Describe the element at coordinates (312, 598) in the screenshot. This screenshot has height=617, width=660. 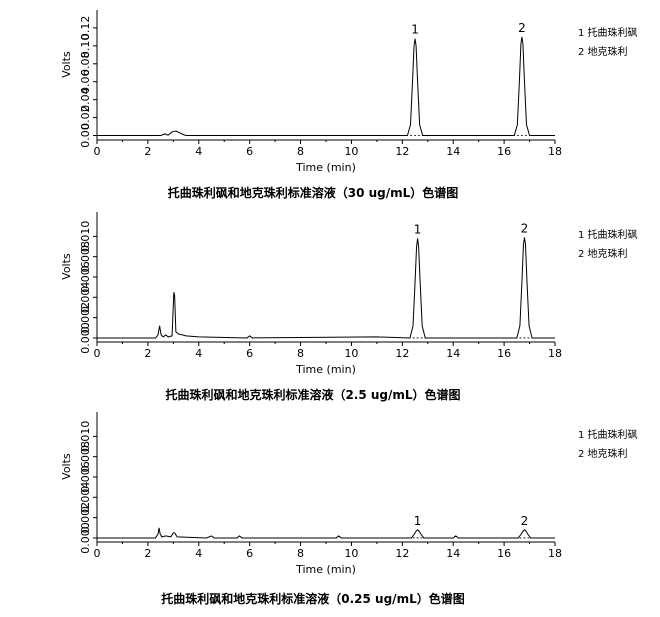
I see `caption-0p25ug: 托曲珠利砜和地克珠利标准溶液（0.25 ug/mL）色谱图` at that location.